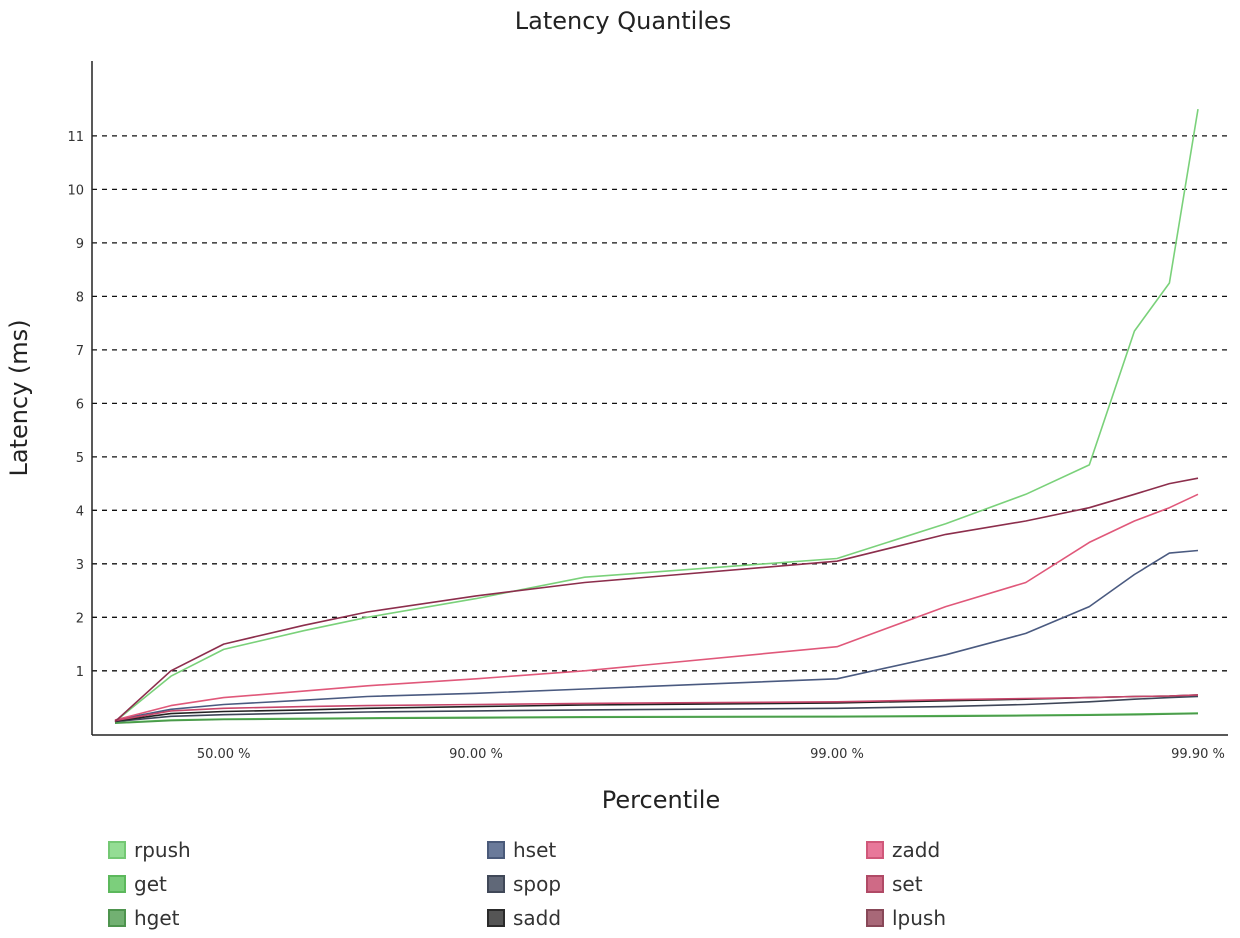 This screenshot has width=1240, height=938. I want to click on legend-item-lpush: lpush, so click(906, 918).